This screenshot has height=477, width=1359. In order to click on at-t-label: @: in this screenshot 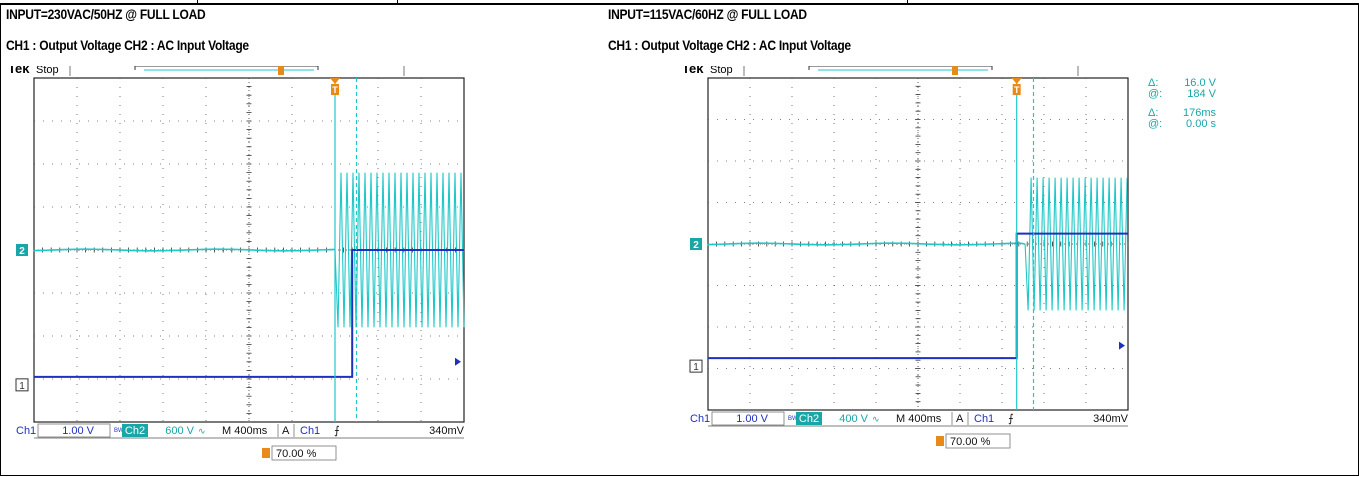, I will do `click(1155, 124)`.